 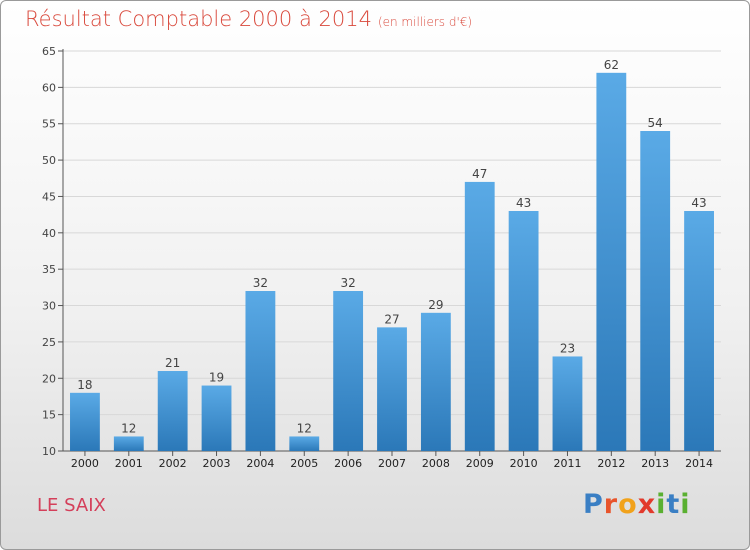 I want to click on x-tick-label: 2002, so click(x=173, y=463).